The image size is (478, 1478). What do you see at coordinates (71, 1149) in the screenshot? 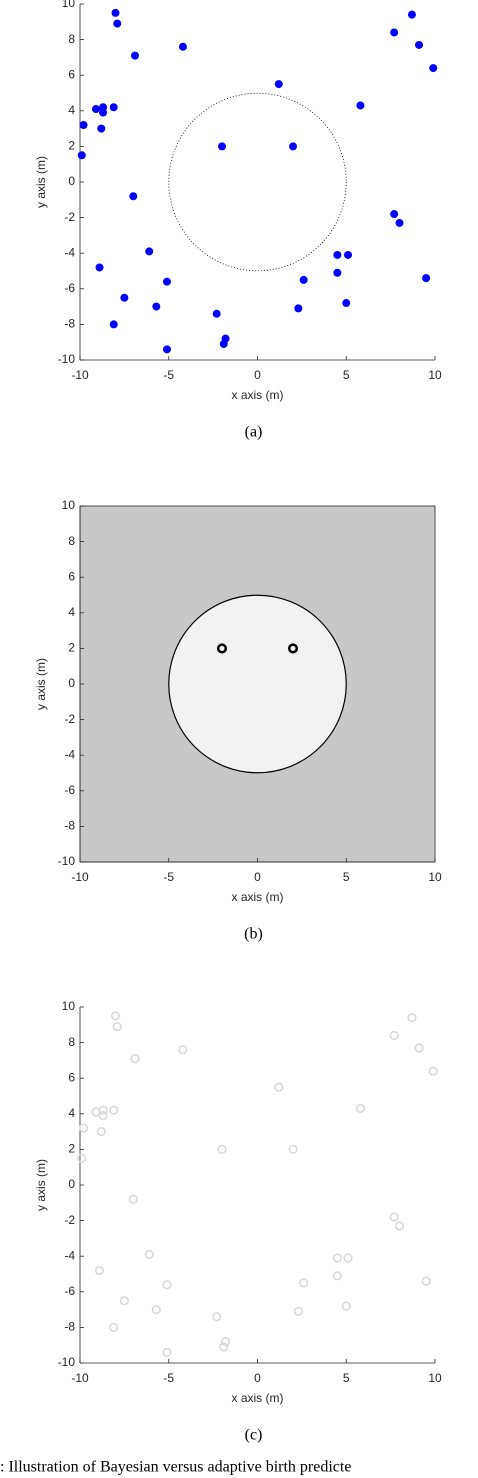
I see `y-tick-label: 2` at bounding box center [71, 1149].